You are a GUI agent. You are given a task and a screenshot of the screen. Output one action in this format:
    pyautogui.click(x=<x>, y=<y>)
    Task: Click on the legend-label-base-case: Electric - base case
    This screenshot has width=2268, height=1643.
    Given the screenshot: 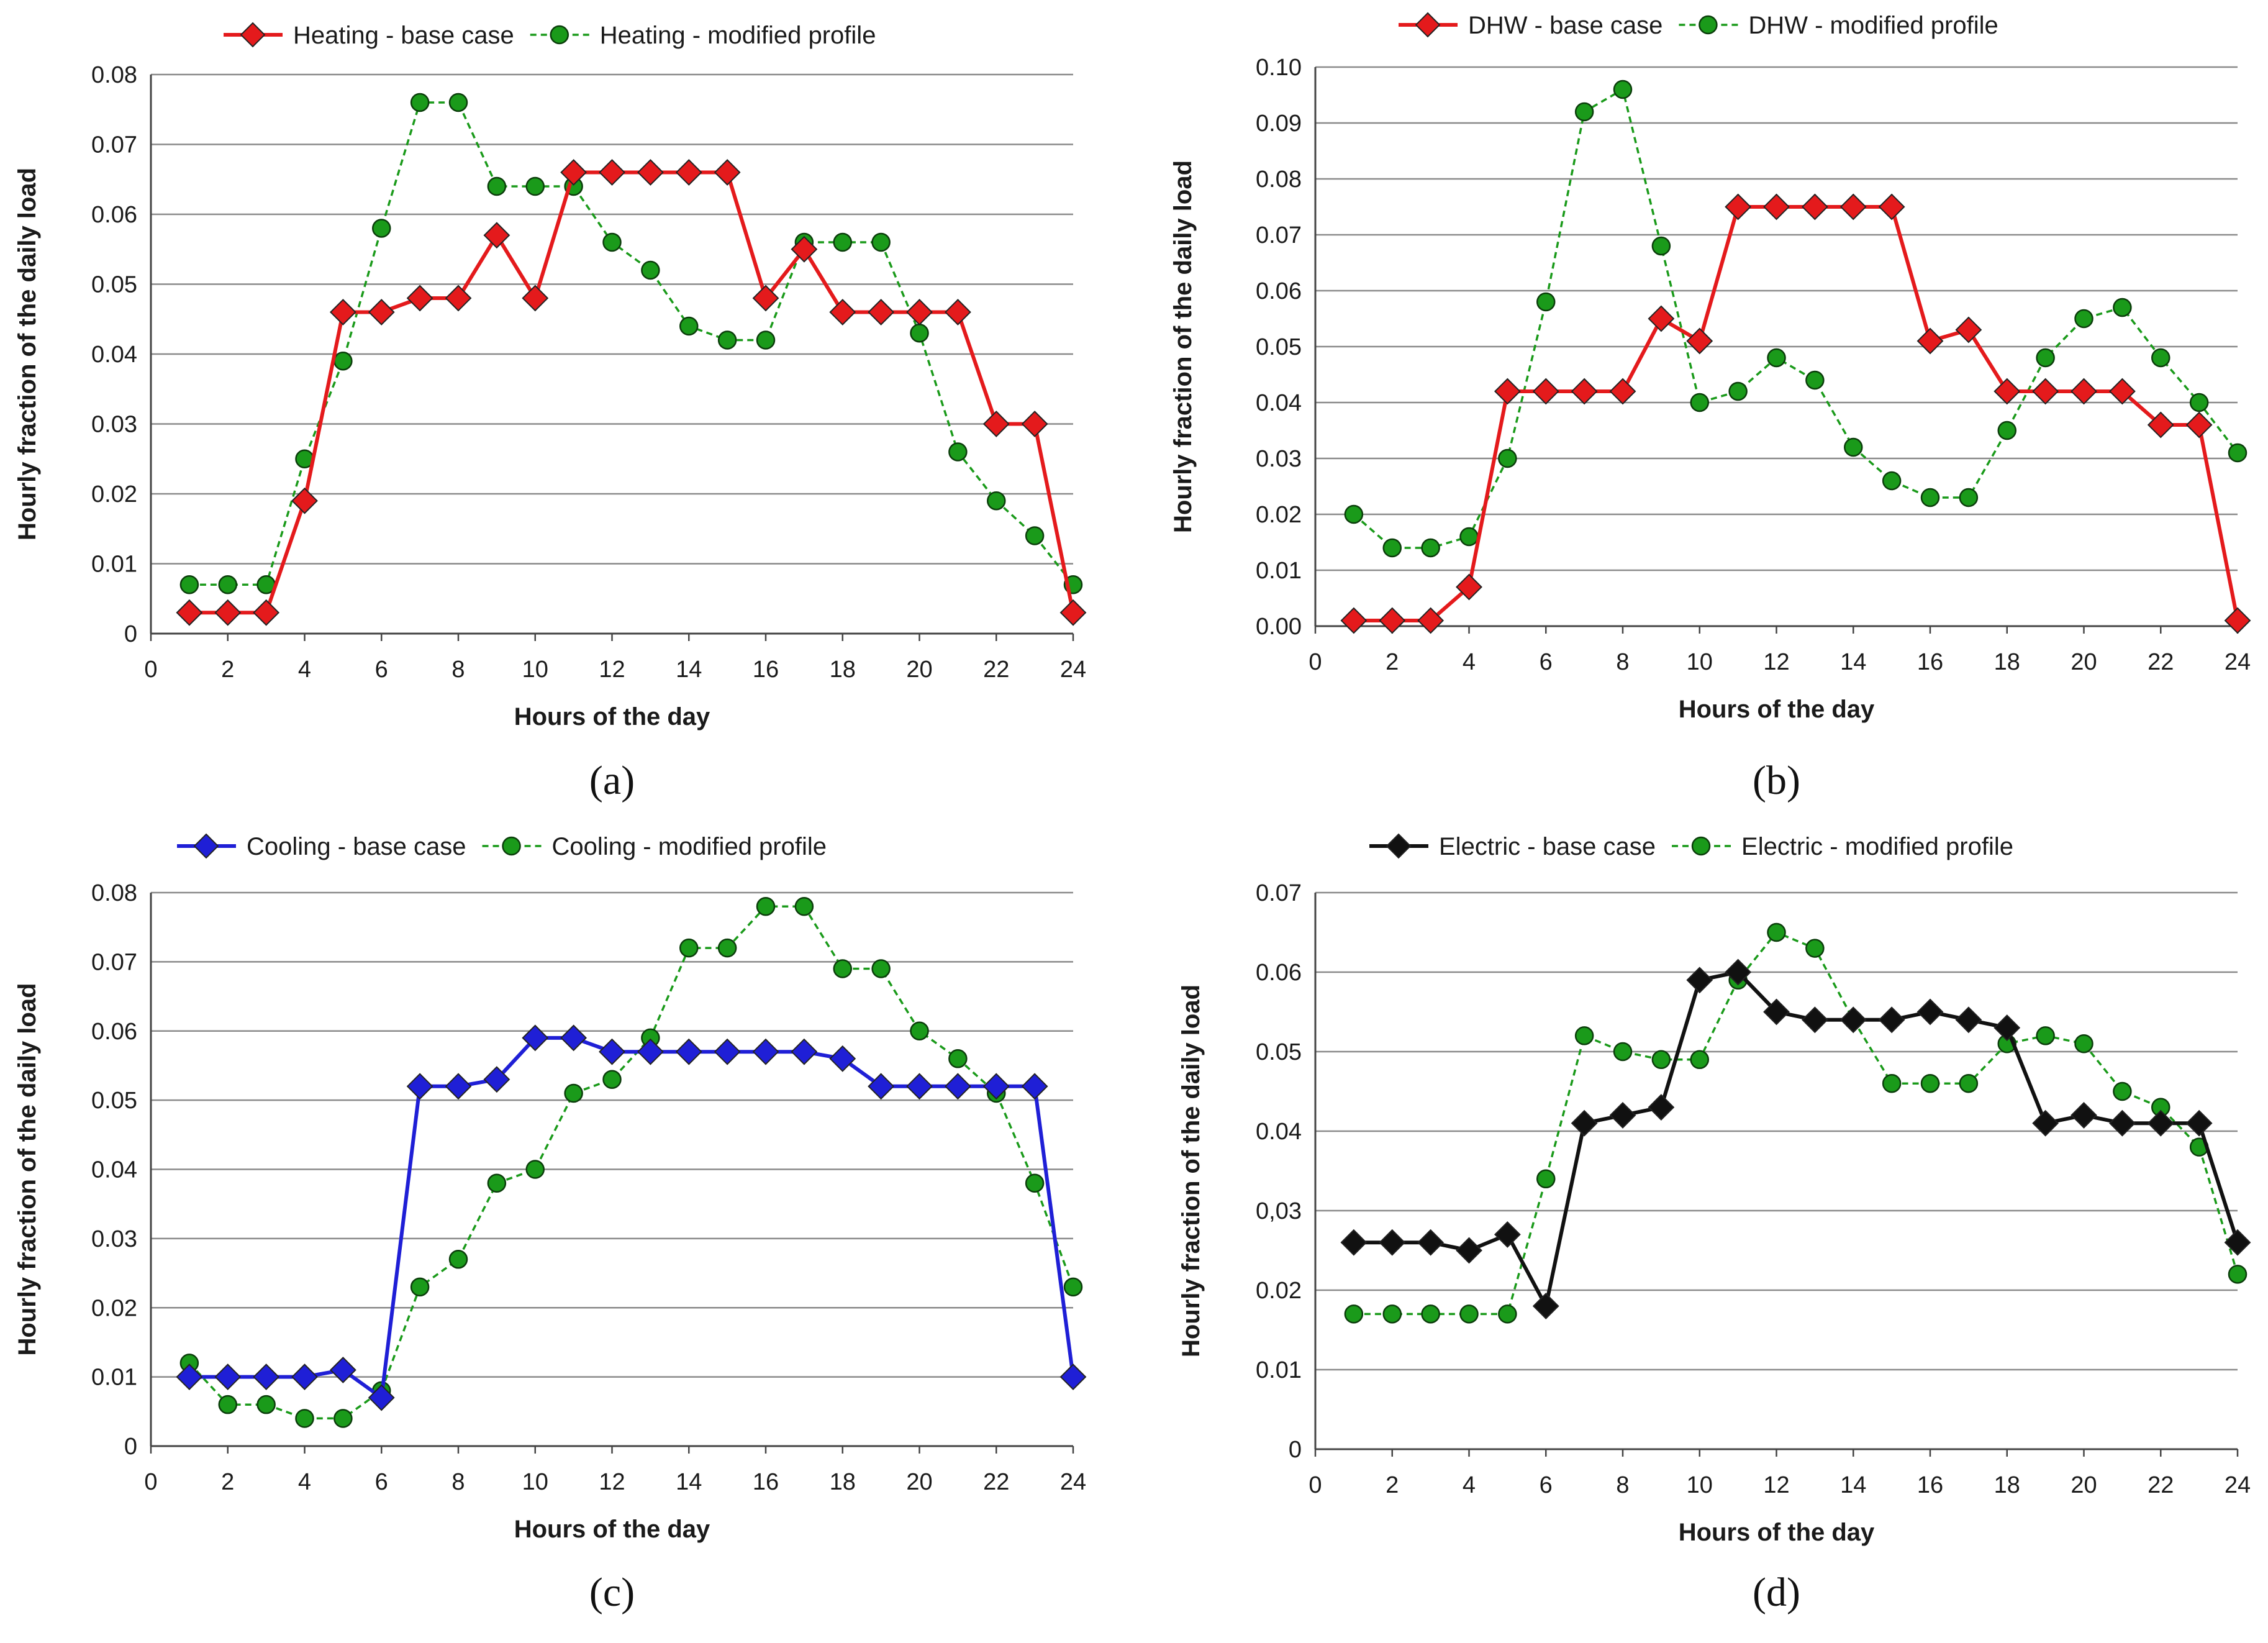 What is the action you would take?
    pyautogui.click(x=1547, y=847)
    